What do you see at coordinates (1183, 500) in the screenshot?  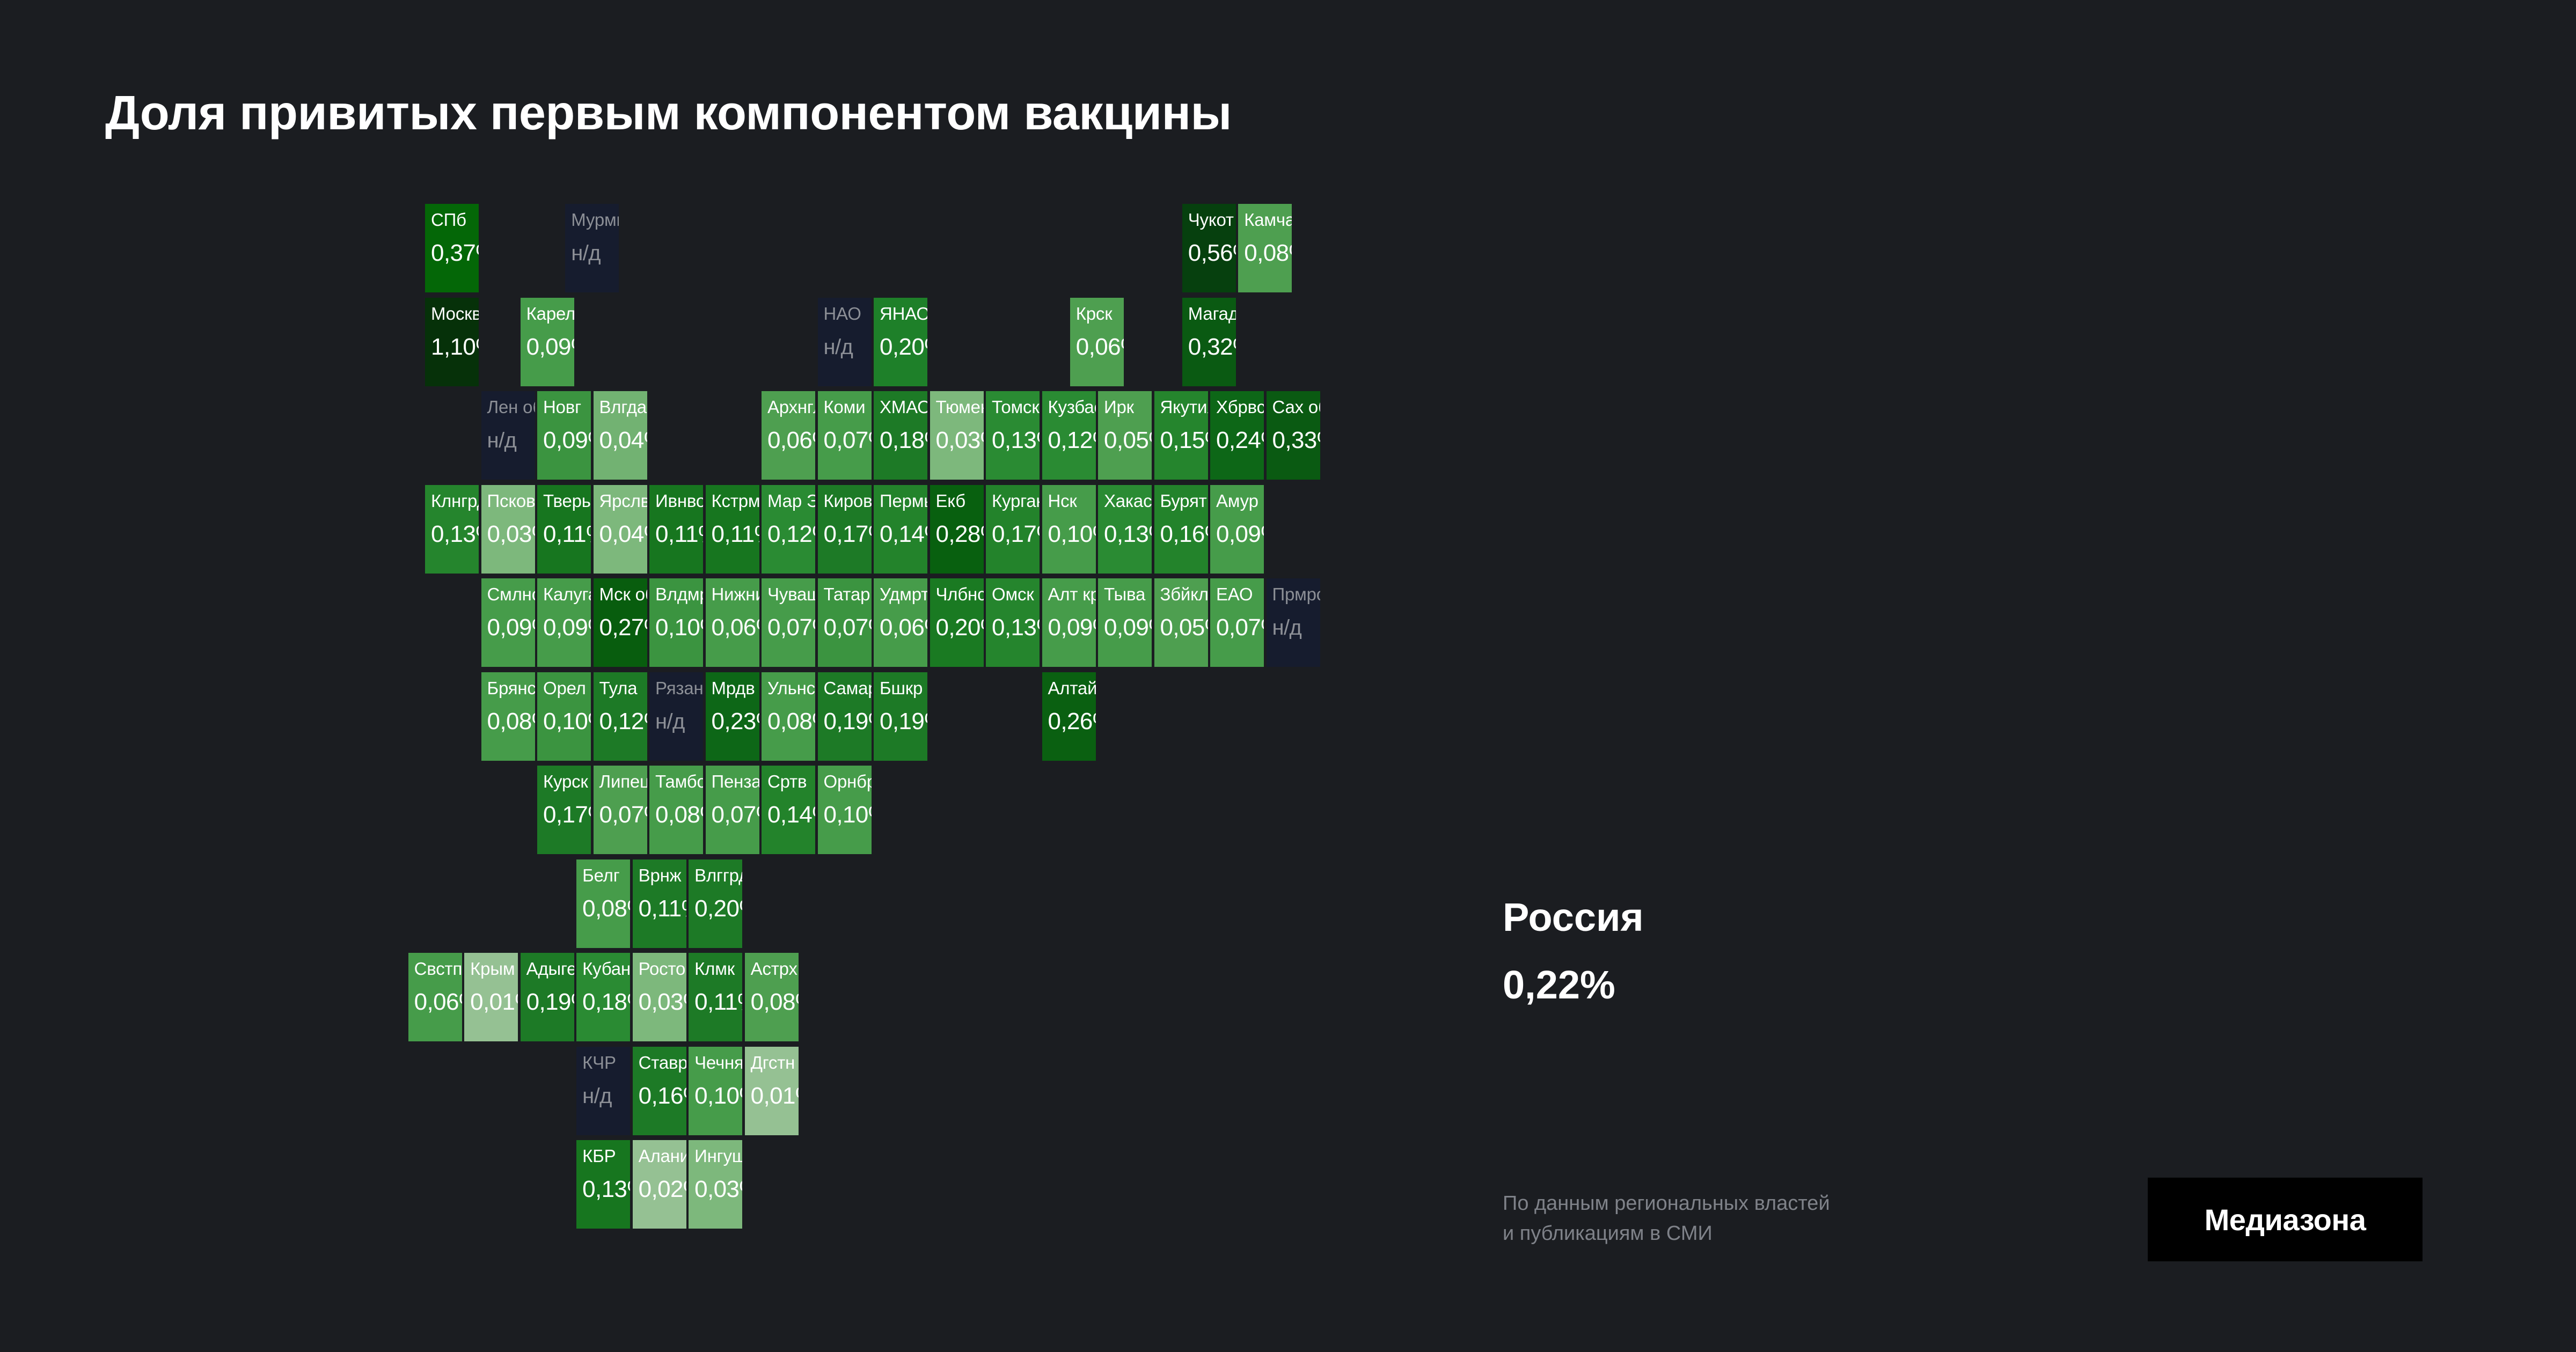 I see `region-tile-label: Бурят` at bounding box center [1183, 500].